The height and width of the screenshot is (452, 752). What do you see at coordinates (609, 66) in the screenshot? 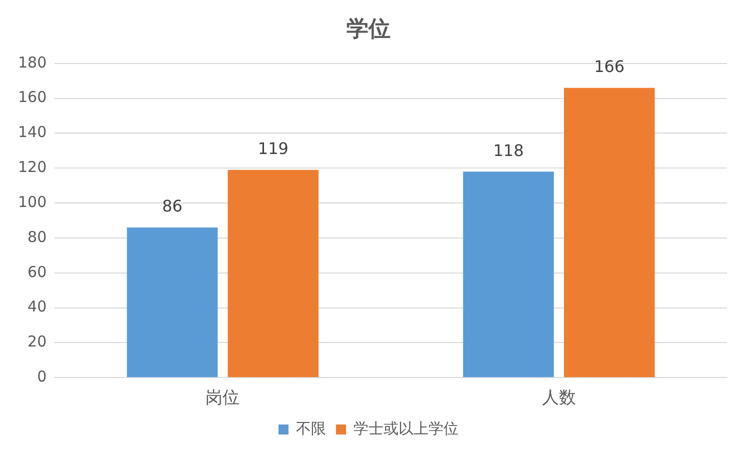
I see `data-label: 166` at bounding box center [609, 66].